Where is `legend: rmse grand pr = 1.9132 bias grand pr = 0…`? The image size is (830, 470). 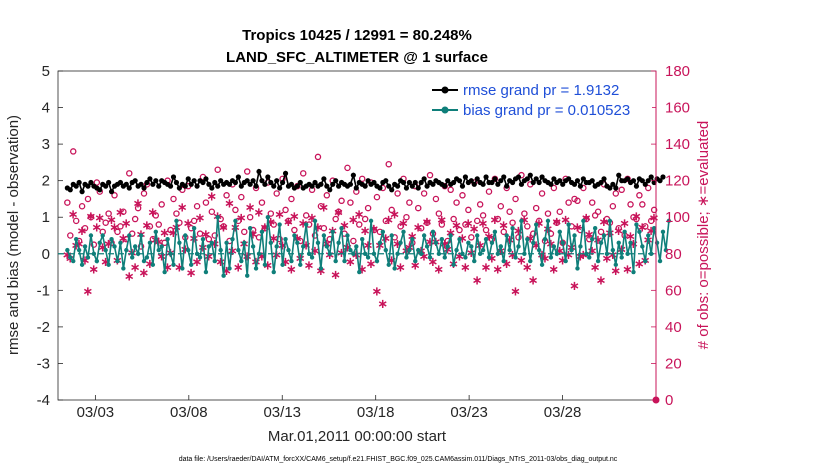
legend: rmse grand pr = 1.9132 bias grand pr = 0… is located at coordinates (540, 99).